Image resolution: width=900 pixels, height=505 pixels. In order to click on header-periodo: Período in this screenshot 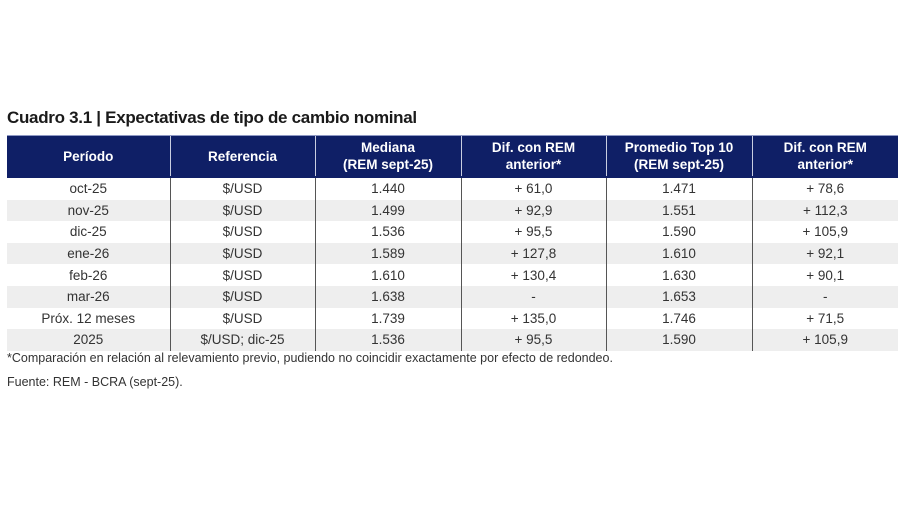, I will do `click(88, 156)`.